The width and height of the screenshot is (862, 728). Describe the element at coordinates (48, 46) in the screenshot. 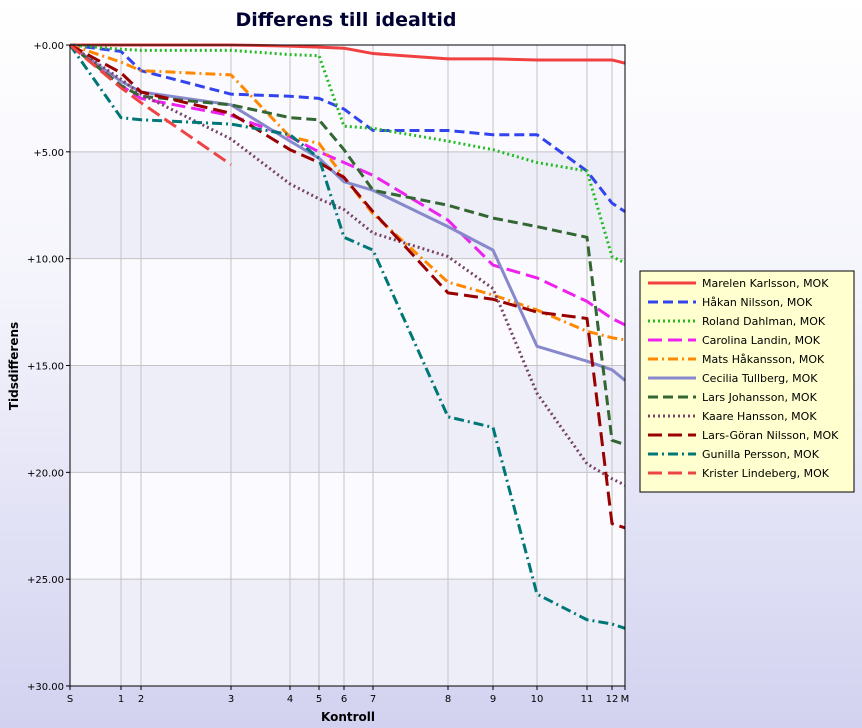

I see `y-tick-label: +0.00` at that location.